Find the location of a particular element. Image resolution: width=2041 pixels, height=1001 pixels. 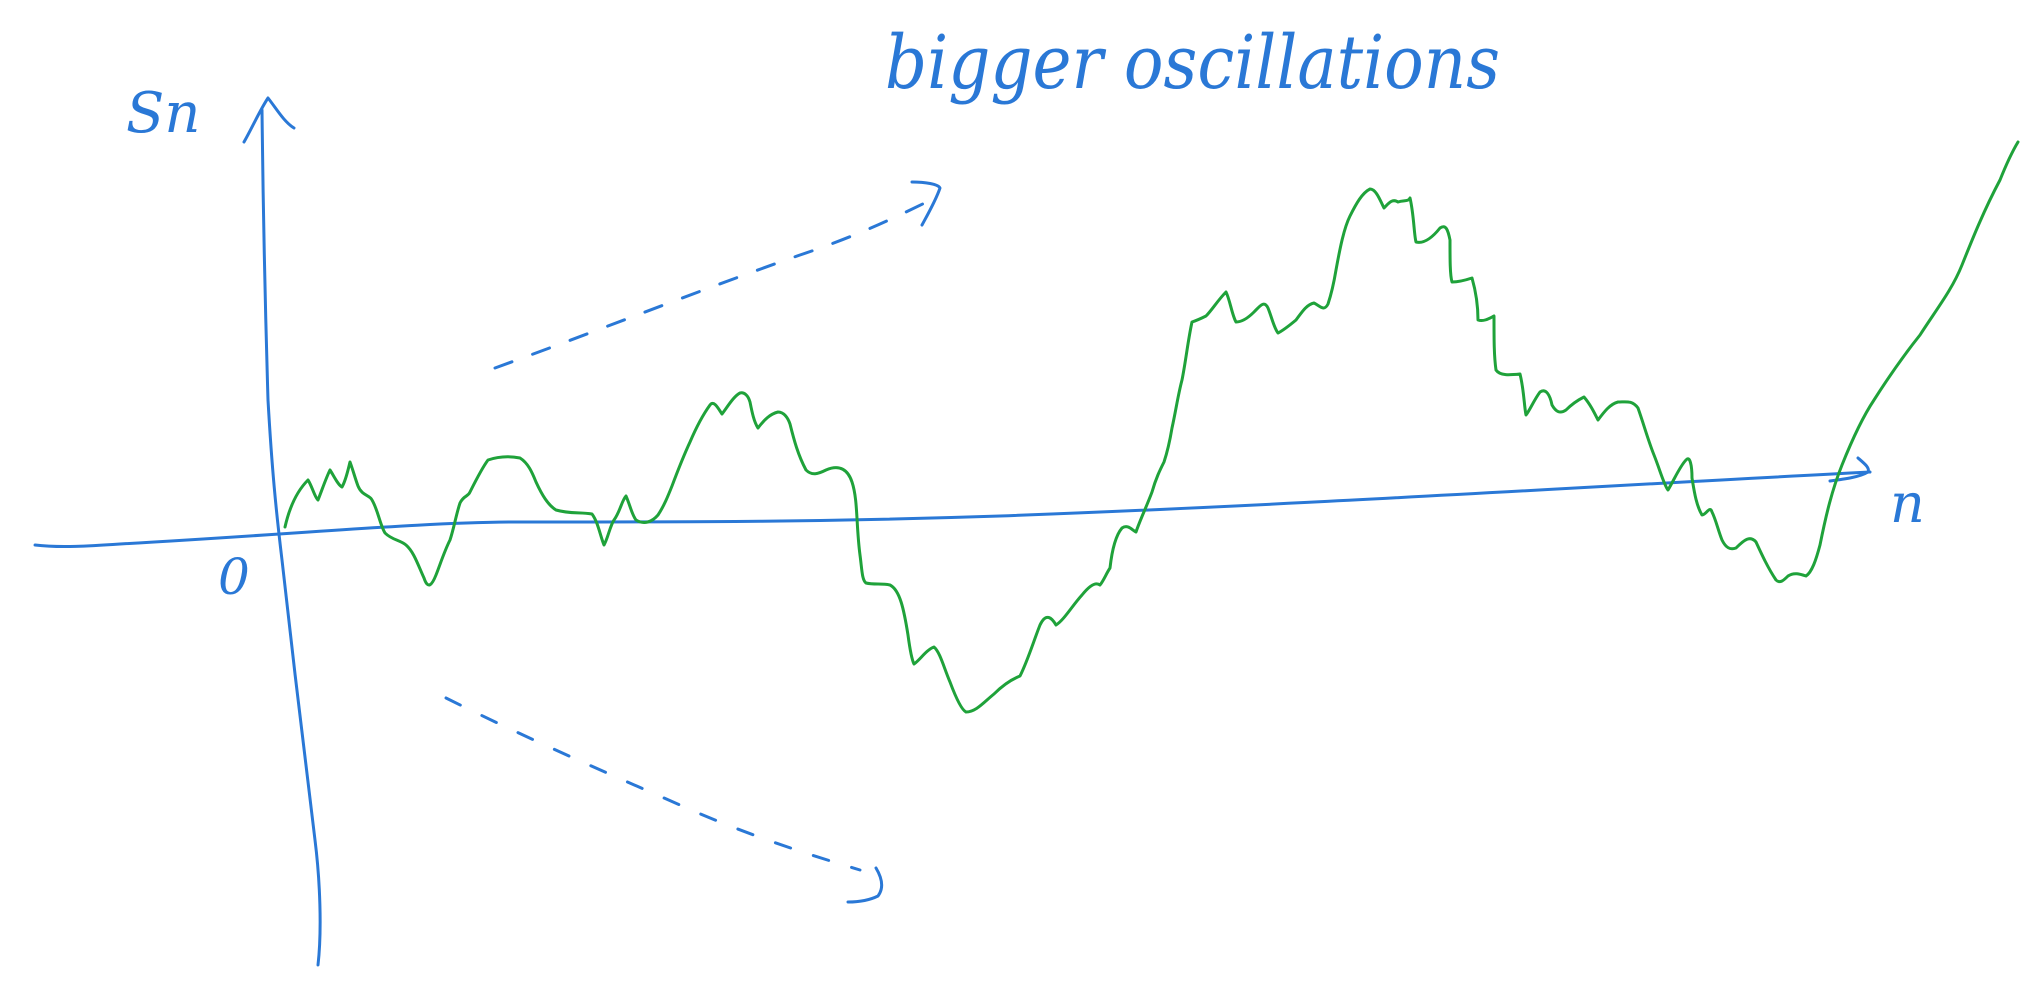

annotation-label: bigger oscillations is located at coordinates (1192, 63).